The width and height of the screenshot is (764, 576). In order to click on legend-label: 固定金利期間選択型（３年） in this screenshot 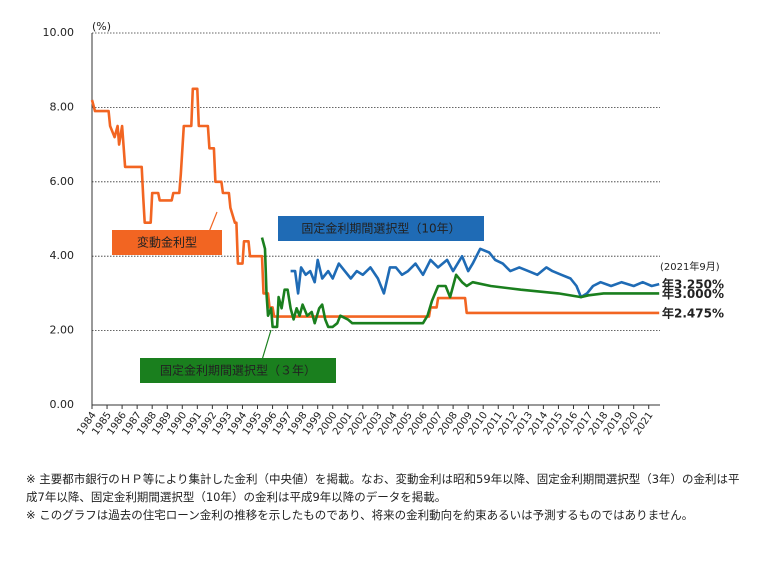, I will do `click(238, 370)`.